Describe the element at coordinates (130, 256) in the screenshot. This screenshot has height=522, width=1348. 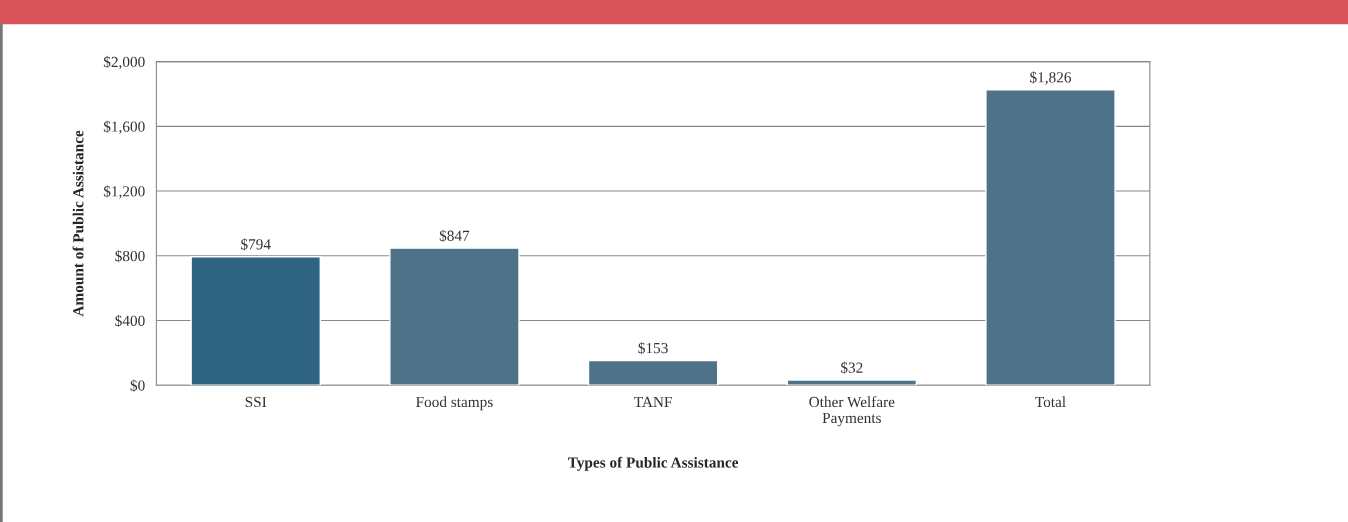
I see `y-tick-label: $800` at that location.